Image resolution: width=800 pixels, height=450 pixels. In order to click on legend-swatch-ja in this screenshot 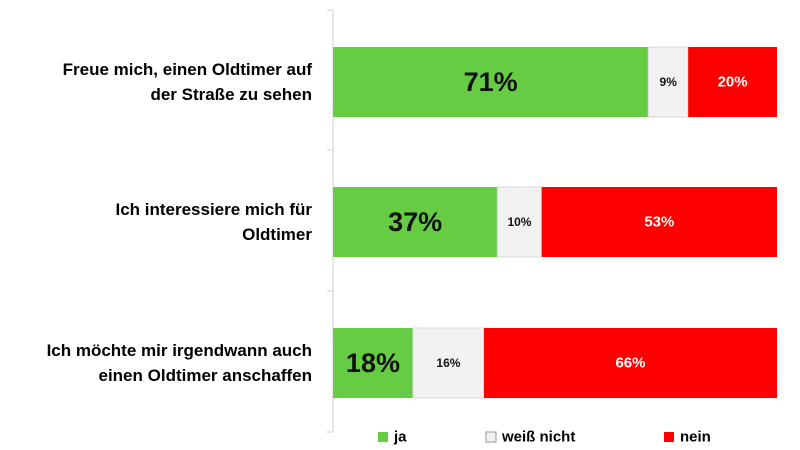, I will do `click(383, 437)`.